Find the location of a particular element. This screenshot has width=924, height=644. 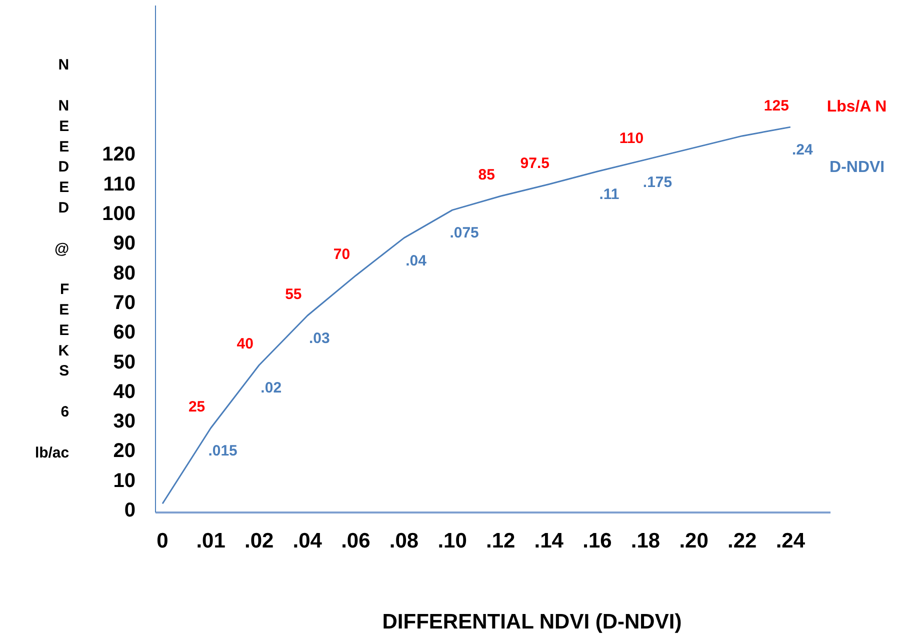

x-tick-label: .18 is located at coordinates (645, 541).